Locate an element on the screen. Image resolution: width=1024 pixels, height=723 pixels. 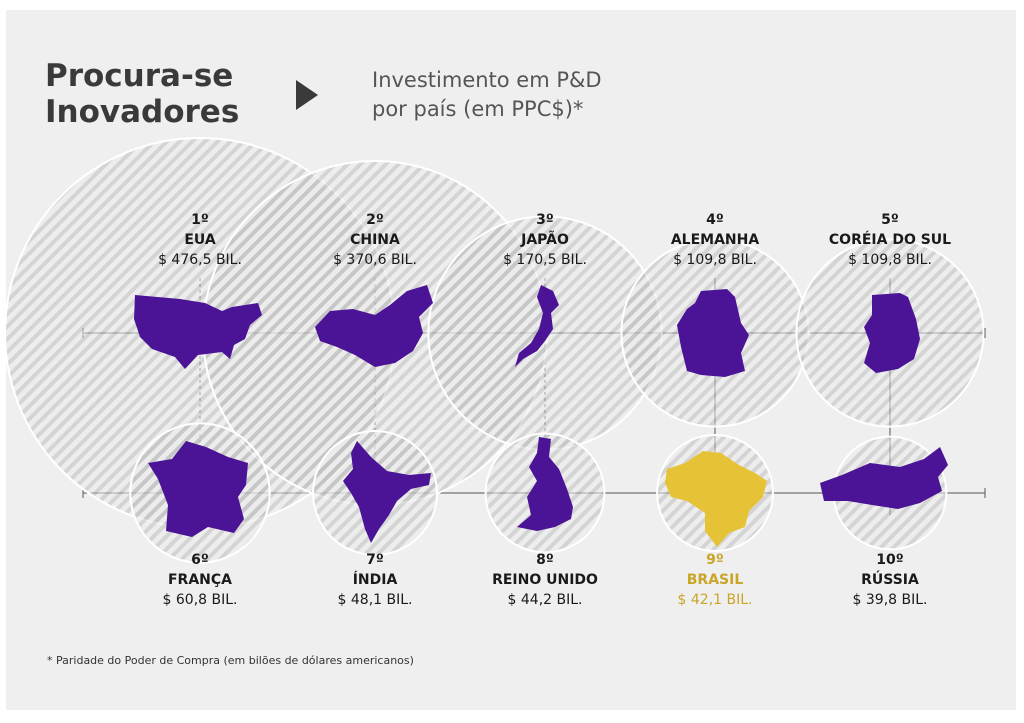
country-label: 6º FRANÇA $ 60,8 BIL. is located at coordinates (200, 580).